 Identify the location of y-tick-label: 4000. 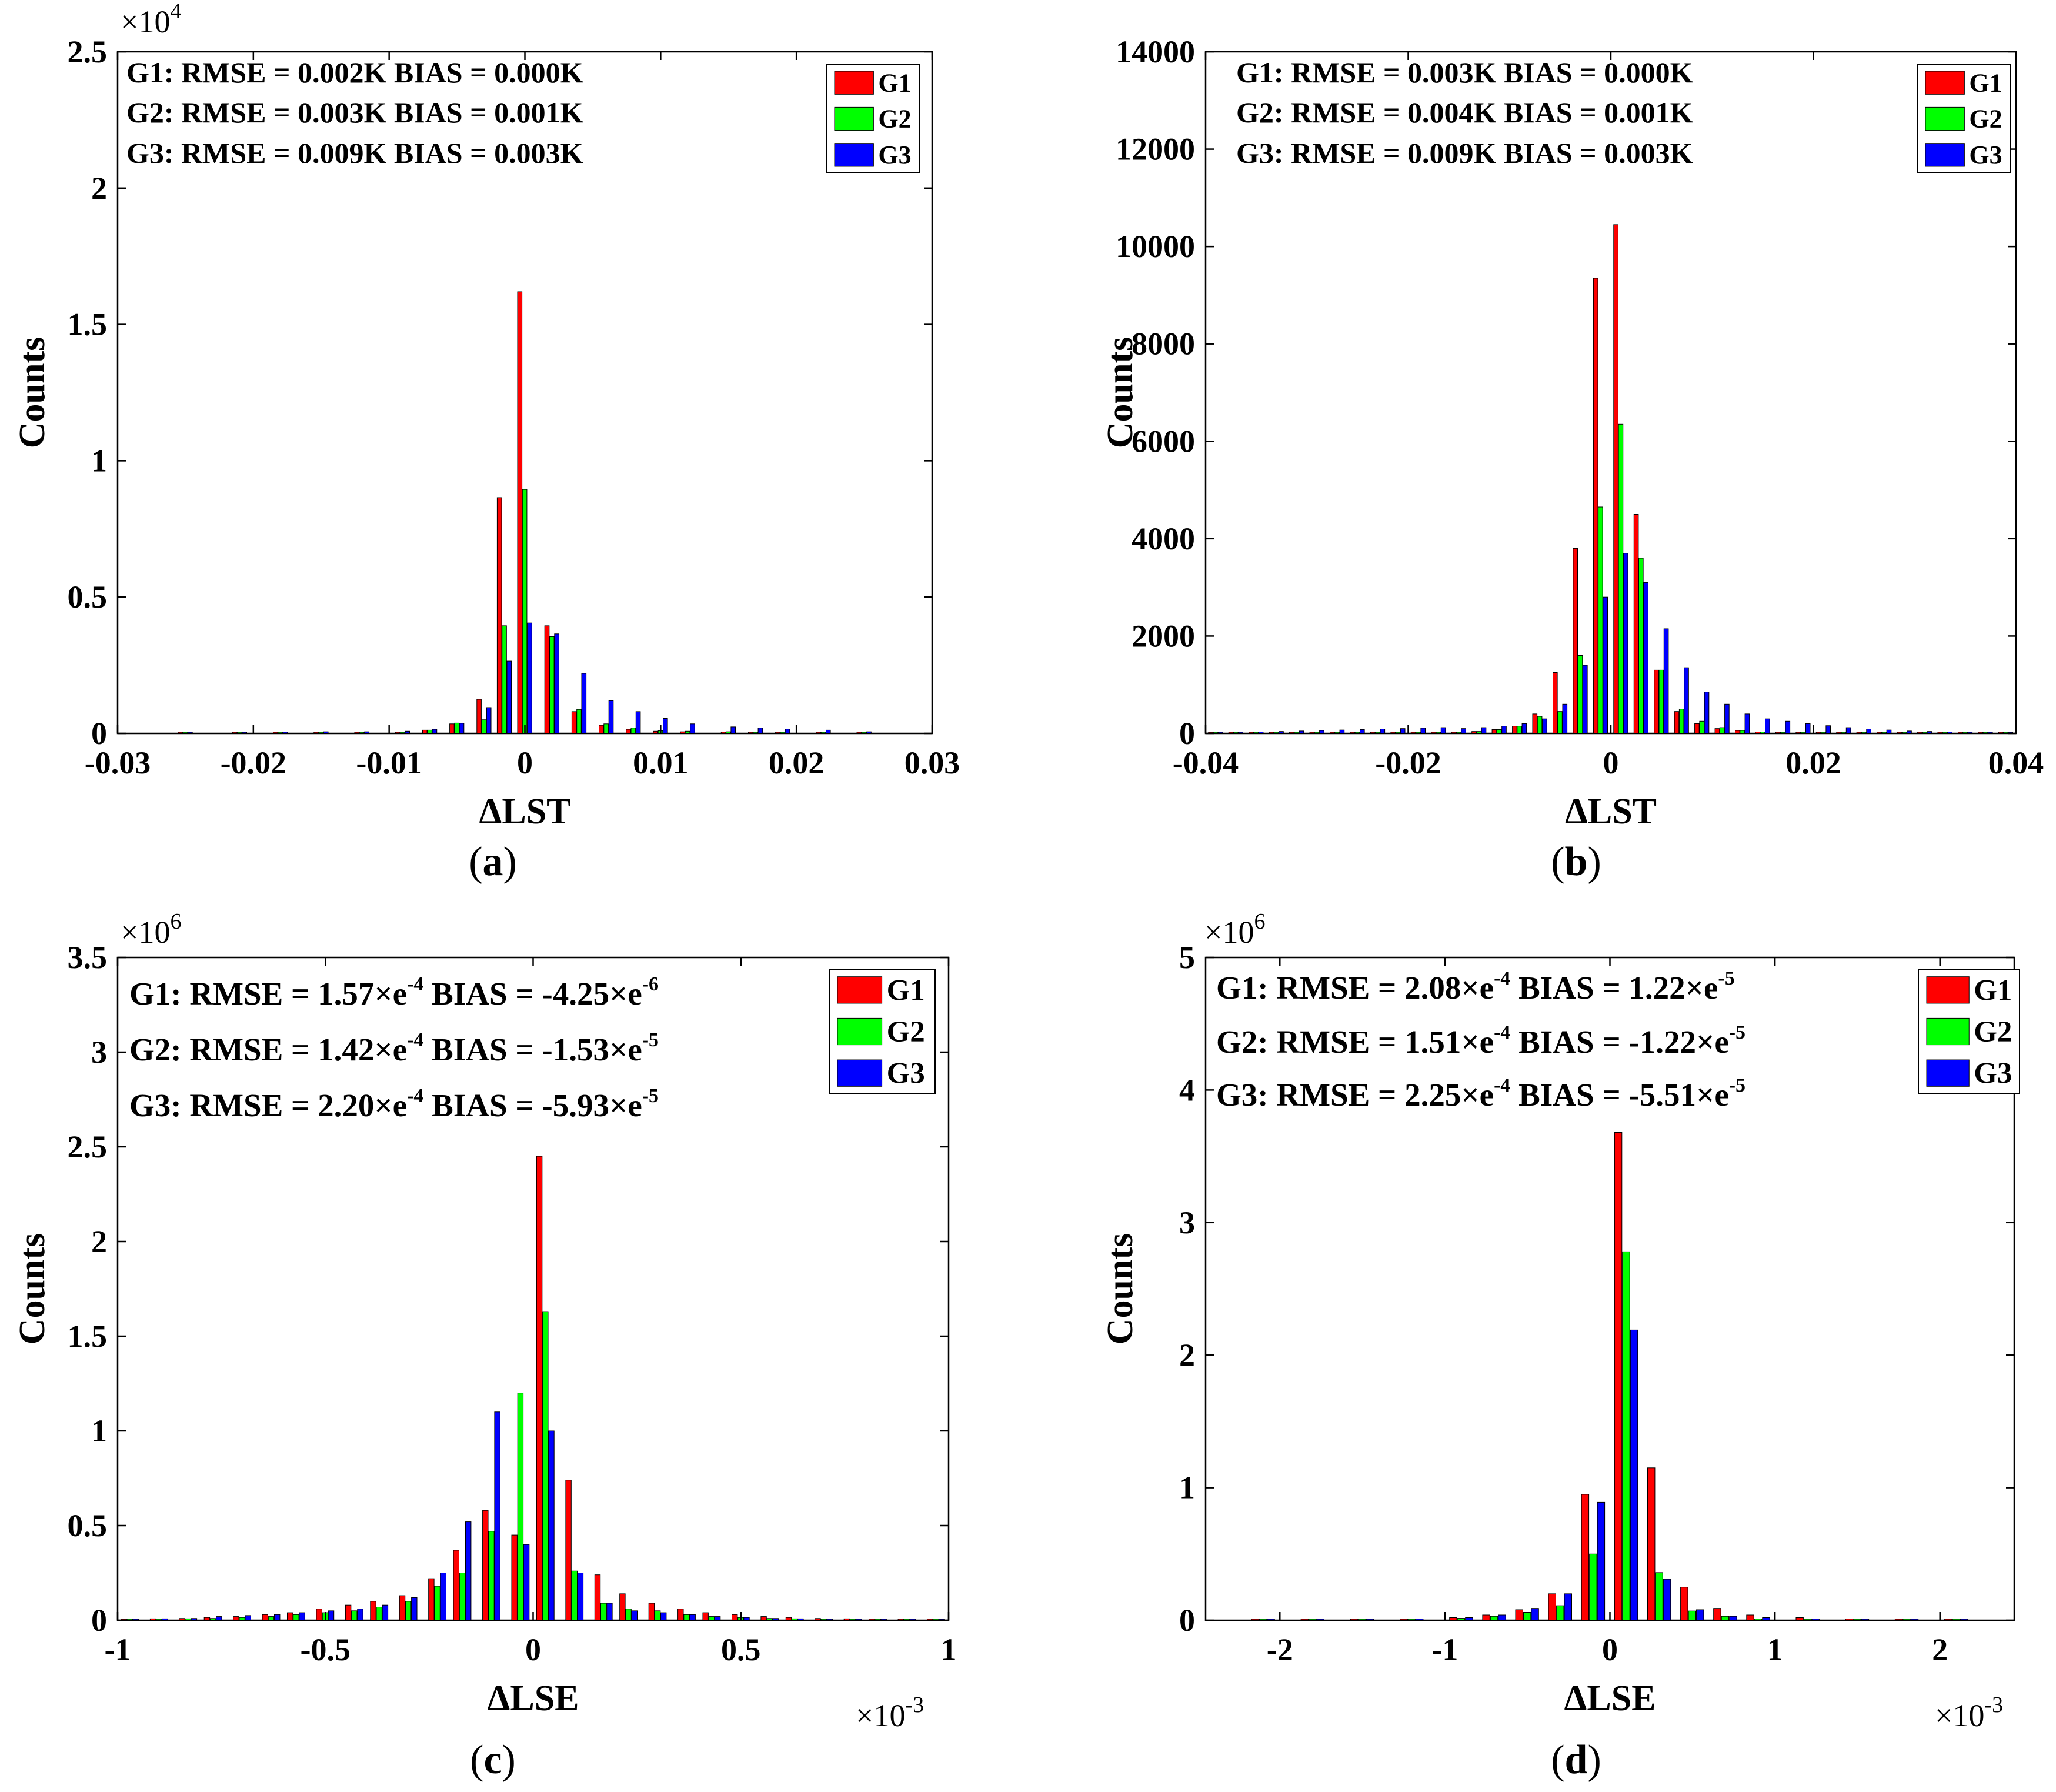
(1163, 538).